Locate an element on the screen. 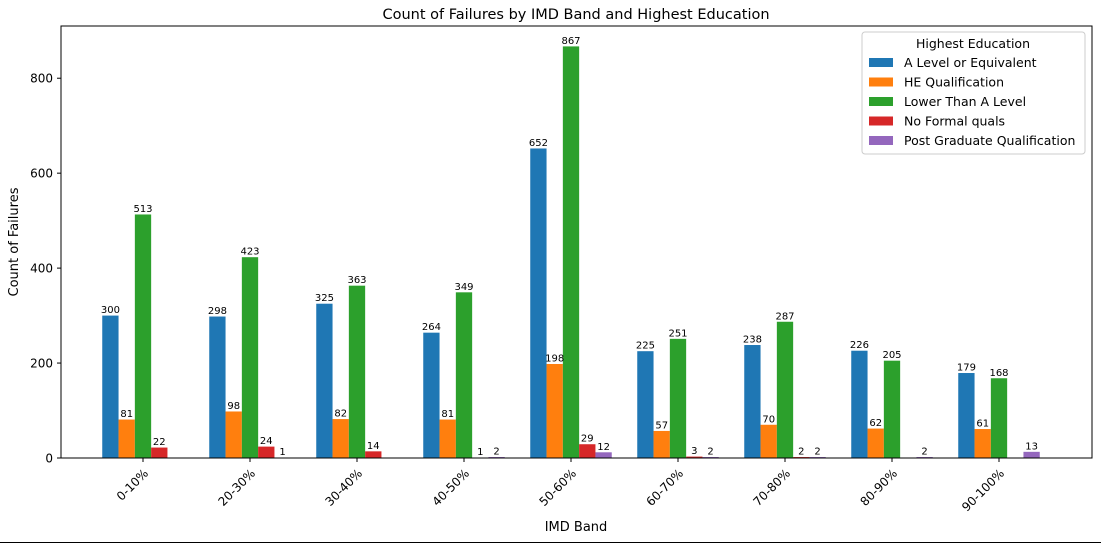 The image size is (1101, 545). x-tick-label: 60-70% is located at coordinates (664, 487).